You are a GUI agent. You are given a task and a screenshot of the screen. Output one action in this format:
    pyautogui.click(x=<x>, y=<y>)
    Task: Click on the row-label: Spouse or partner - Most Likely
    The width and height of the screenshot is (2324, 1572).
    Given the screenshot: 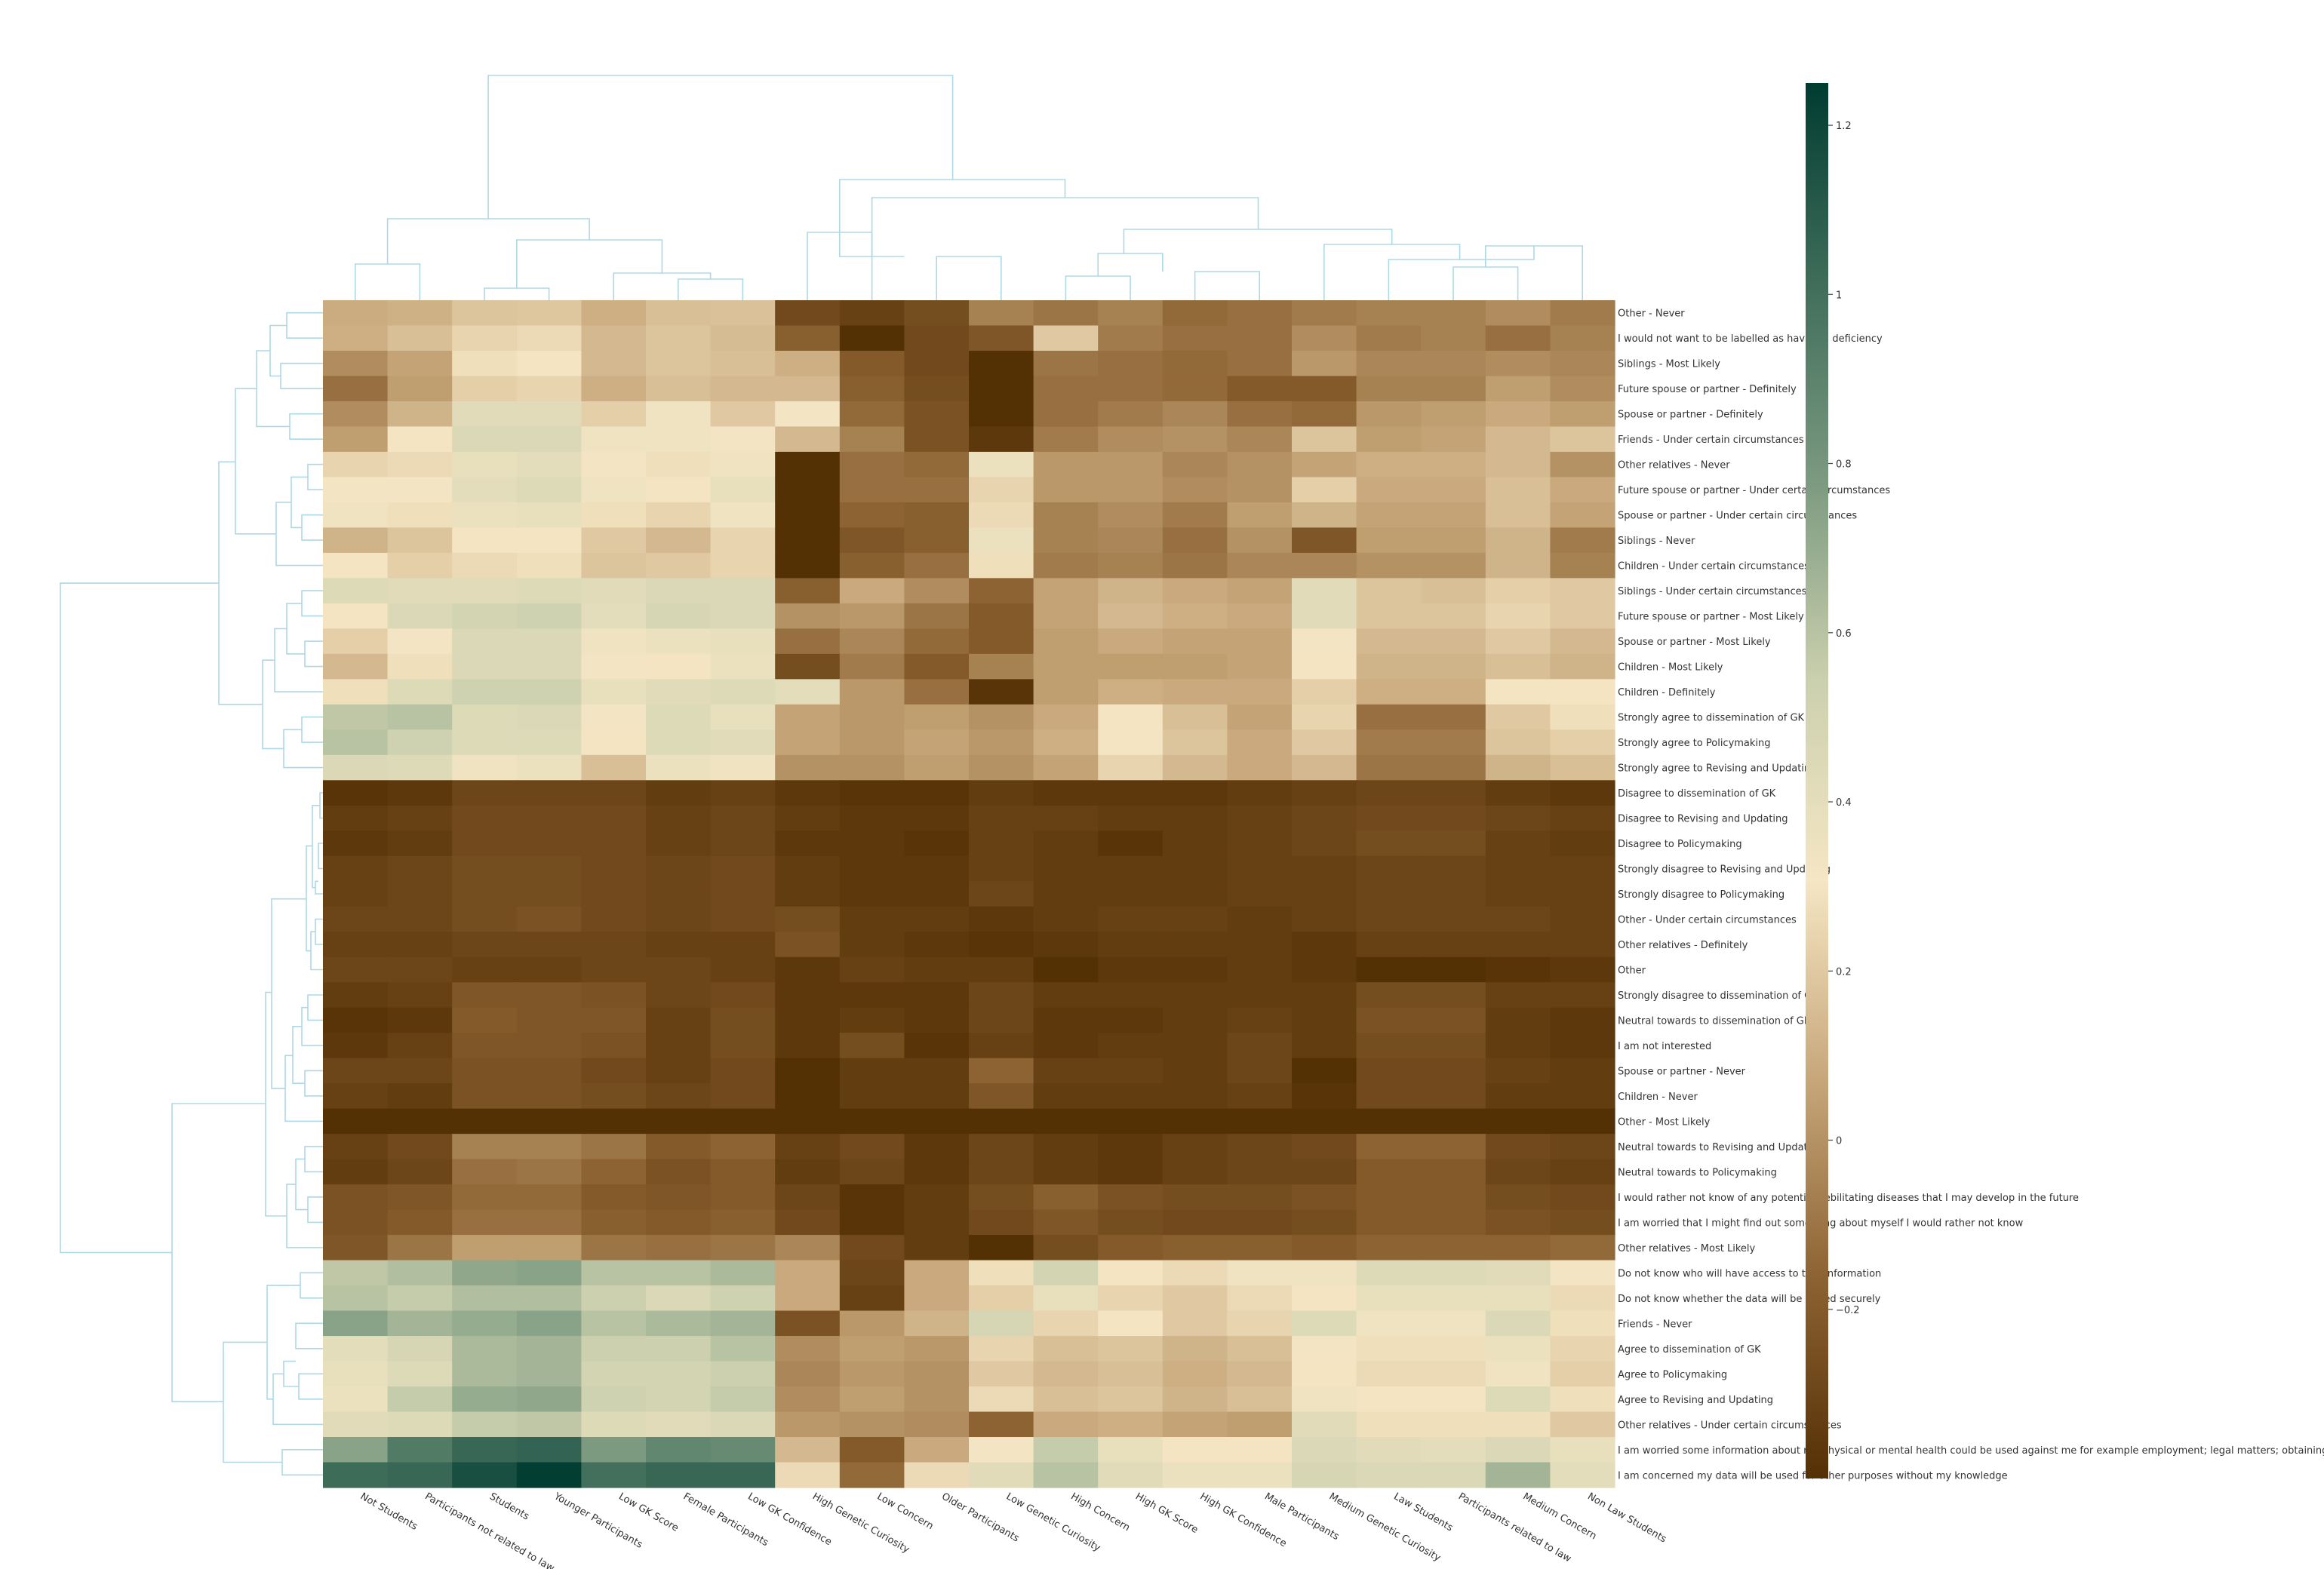 What is the action you would take?
    pyautogui.click(x=1694, y=642)
    